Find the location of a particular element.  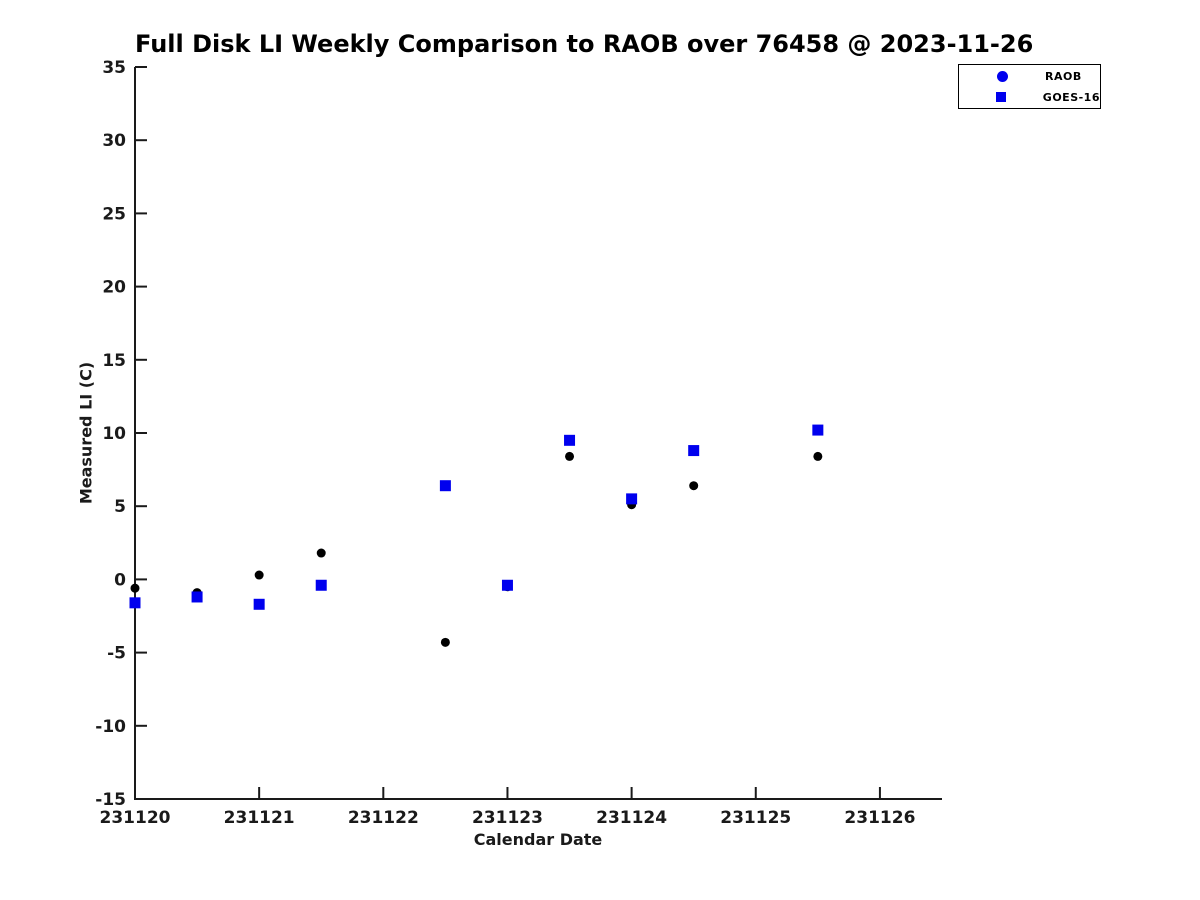

x-tick-label: 231124 is located at coordinates (631, 818).